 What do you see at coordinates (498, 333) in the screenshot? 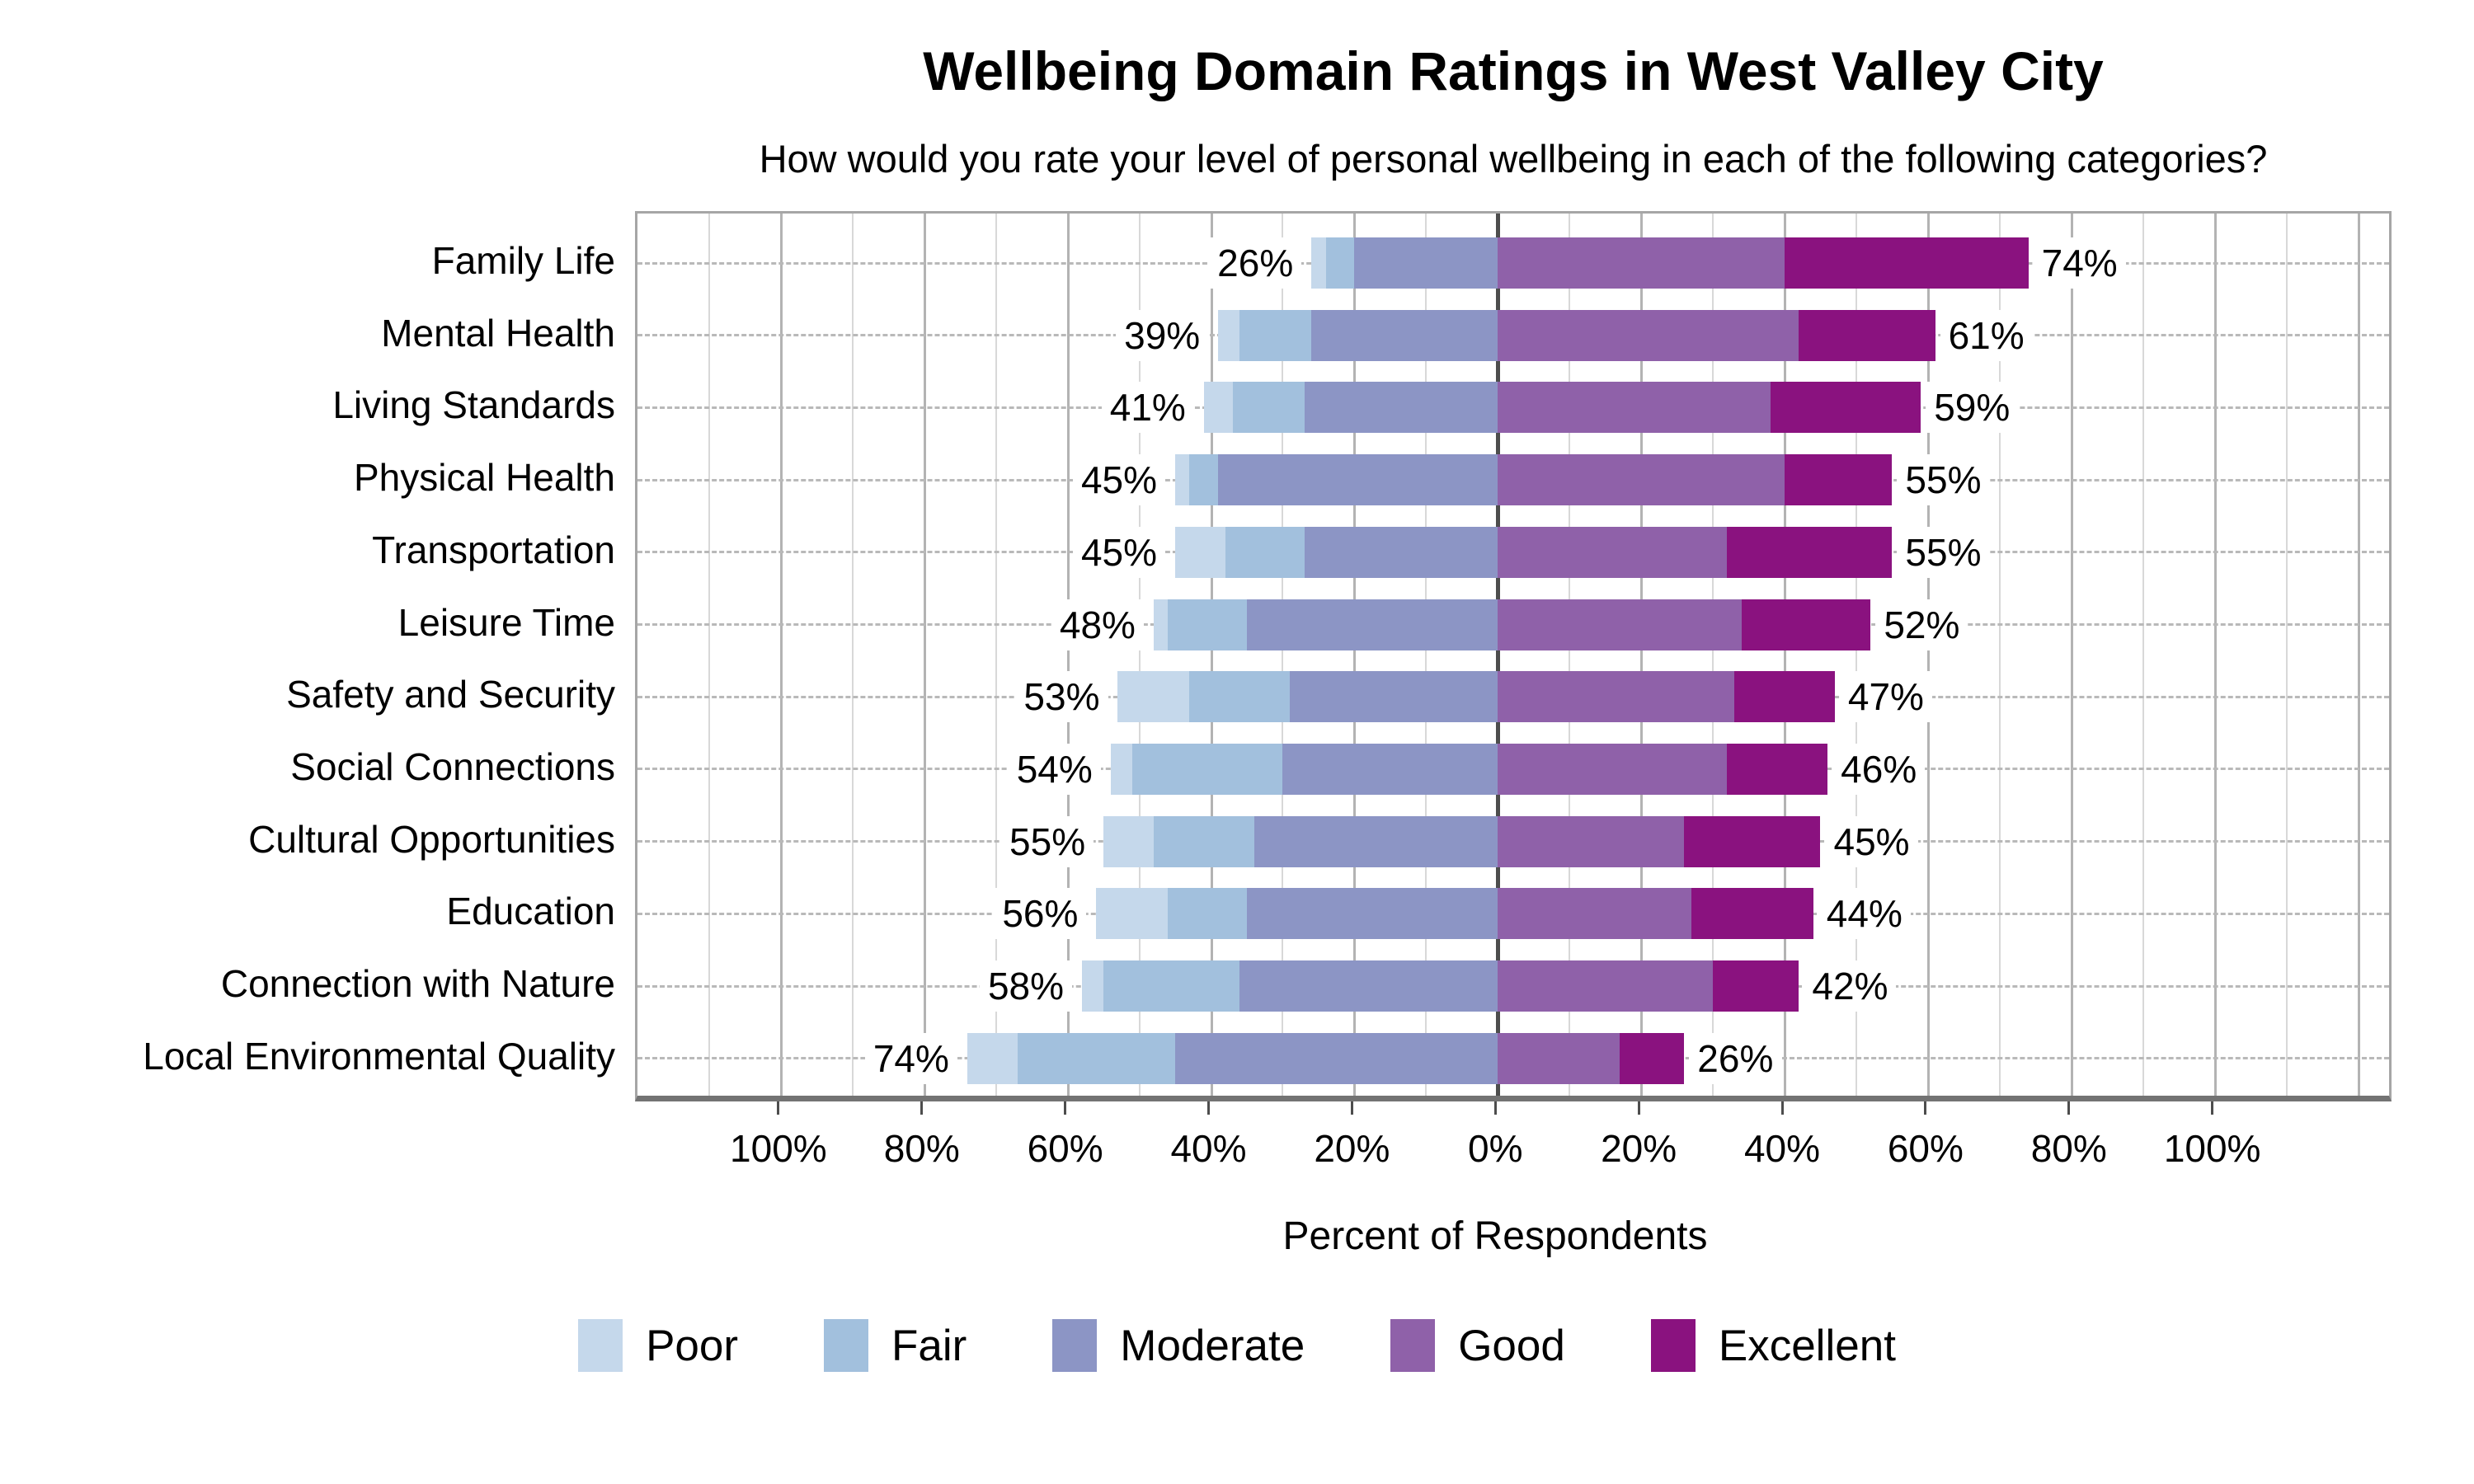
I see `category-label: Mental Health` at bounding box center [498, 333].